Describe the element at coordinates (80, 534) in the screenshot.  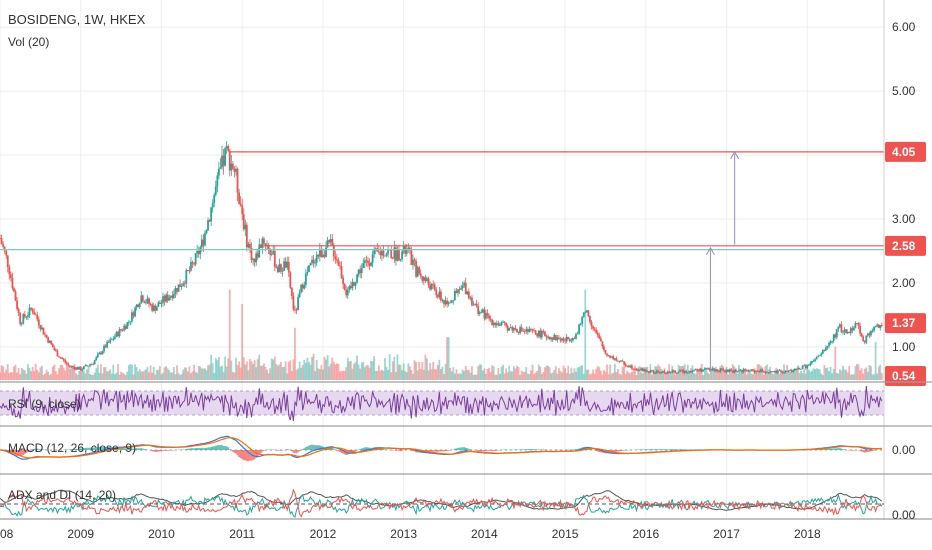
I see `x-tick-label: 2009` at that location.